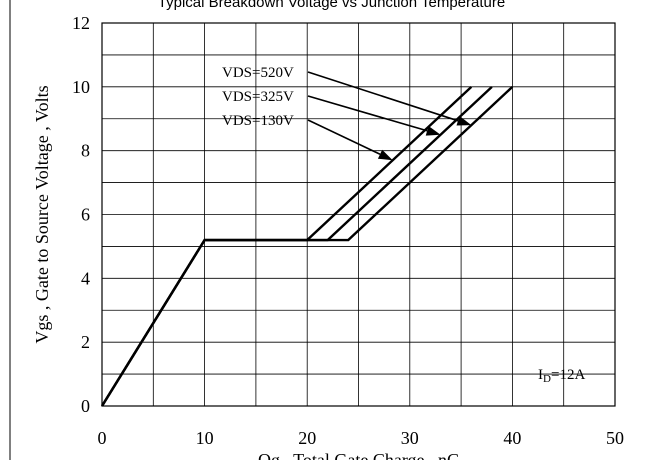 The image size is (663, 460). Describe the element at coordinates (512, 438) in the screenshot. I see `x-tick-label: 40` at that location.